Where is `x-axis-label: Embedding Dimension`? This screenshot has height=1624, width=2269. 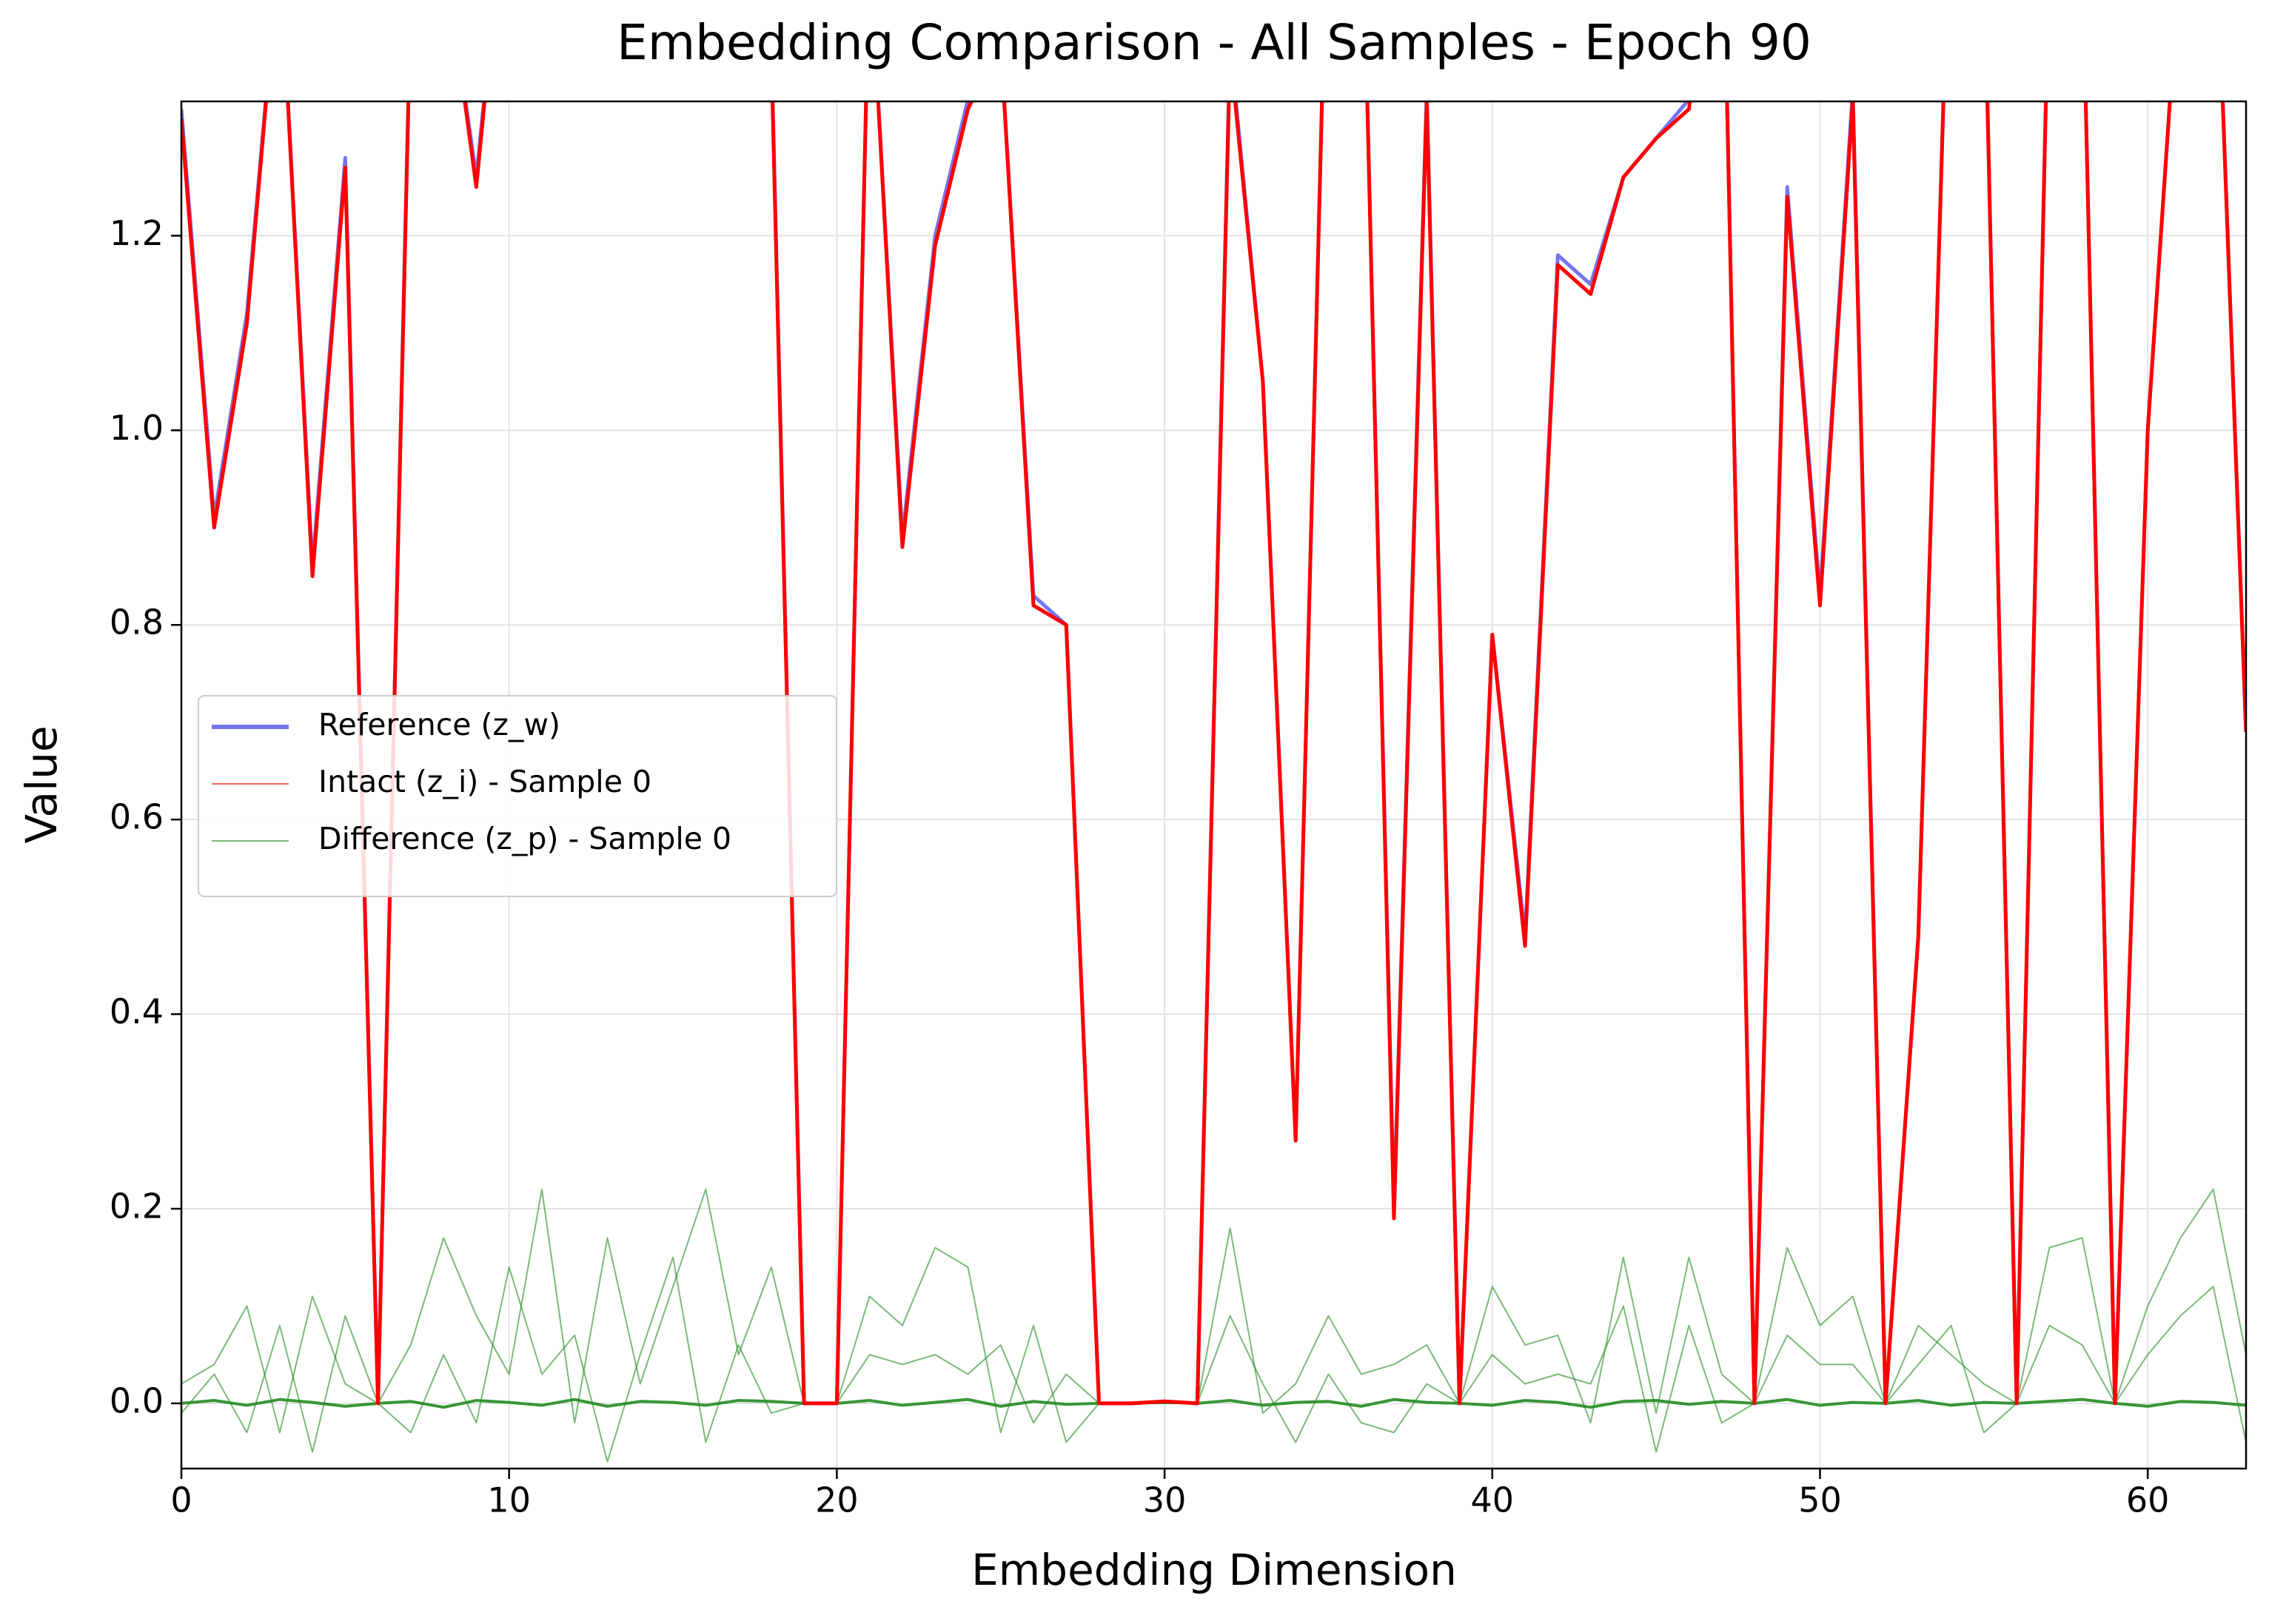
x-axis-label: Embedding Dimension is located at coordinates (1214, 1570).